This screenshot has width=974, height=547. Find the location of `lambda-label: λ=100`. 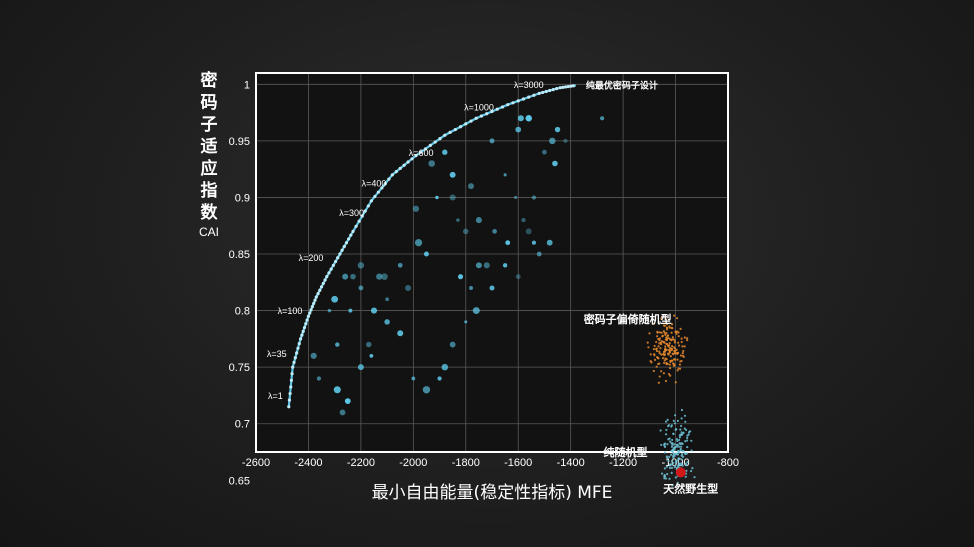

lambda-label: λ=100 is located at coordinates (290, 311).